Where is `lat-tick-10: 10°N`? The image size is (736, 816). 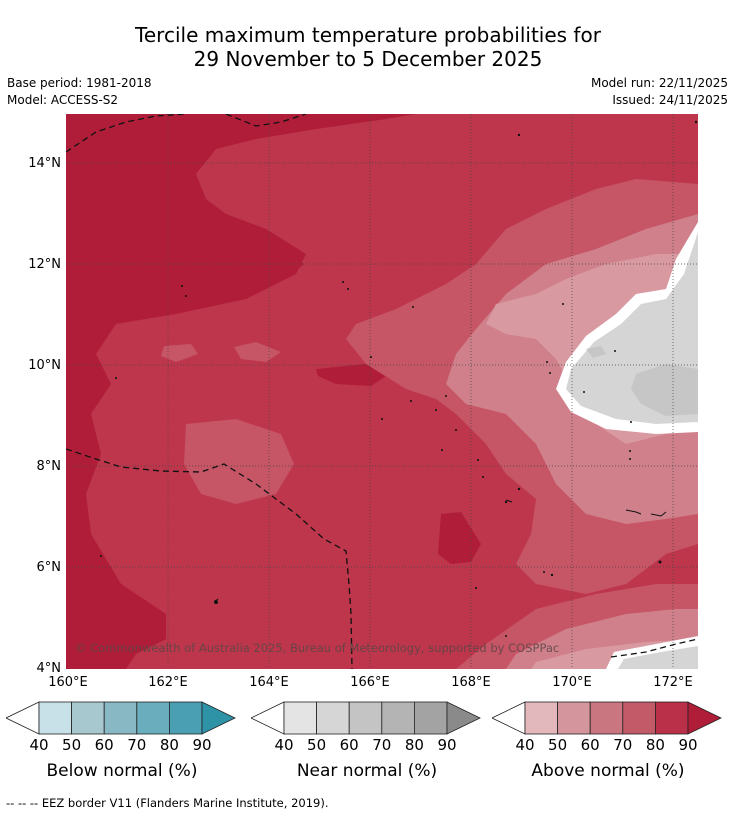 lat-tick-10: 10°N is located at coordinates (44, 365).